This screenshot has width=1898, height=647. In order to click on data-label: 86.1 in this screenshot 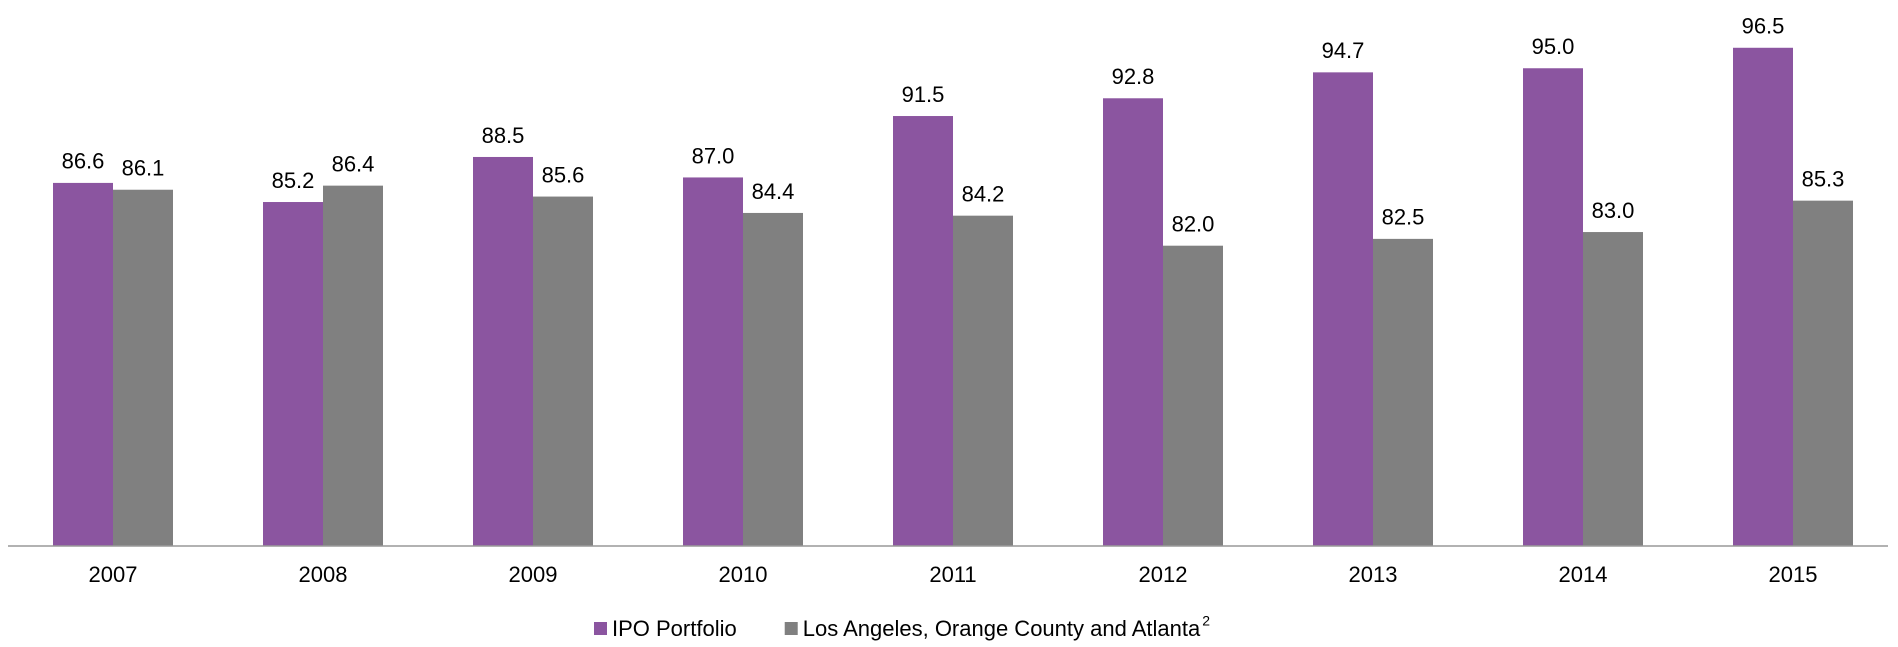, I will do `click(143, 168)`.